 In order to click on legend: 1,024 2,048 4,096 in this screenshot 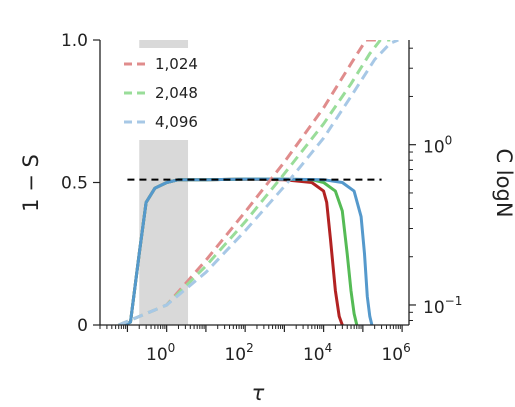, I will do `click(156, 94)`.